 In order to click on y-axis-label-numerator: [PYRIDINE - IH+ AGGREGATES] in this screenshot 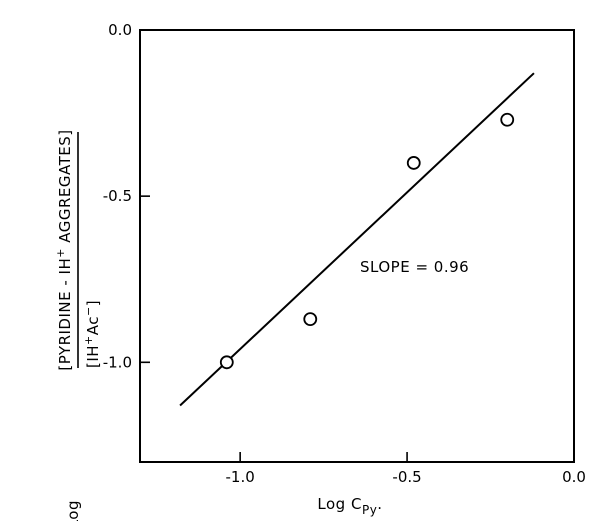, I will do `click(64, 249)`.